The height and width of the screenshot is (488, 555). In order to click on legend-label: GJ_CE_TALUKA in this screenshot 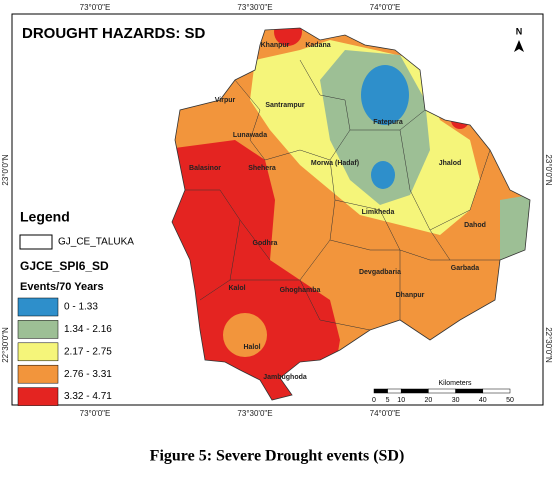, I will do `click(96, 242)`.